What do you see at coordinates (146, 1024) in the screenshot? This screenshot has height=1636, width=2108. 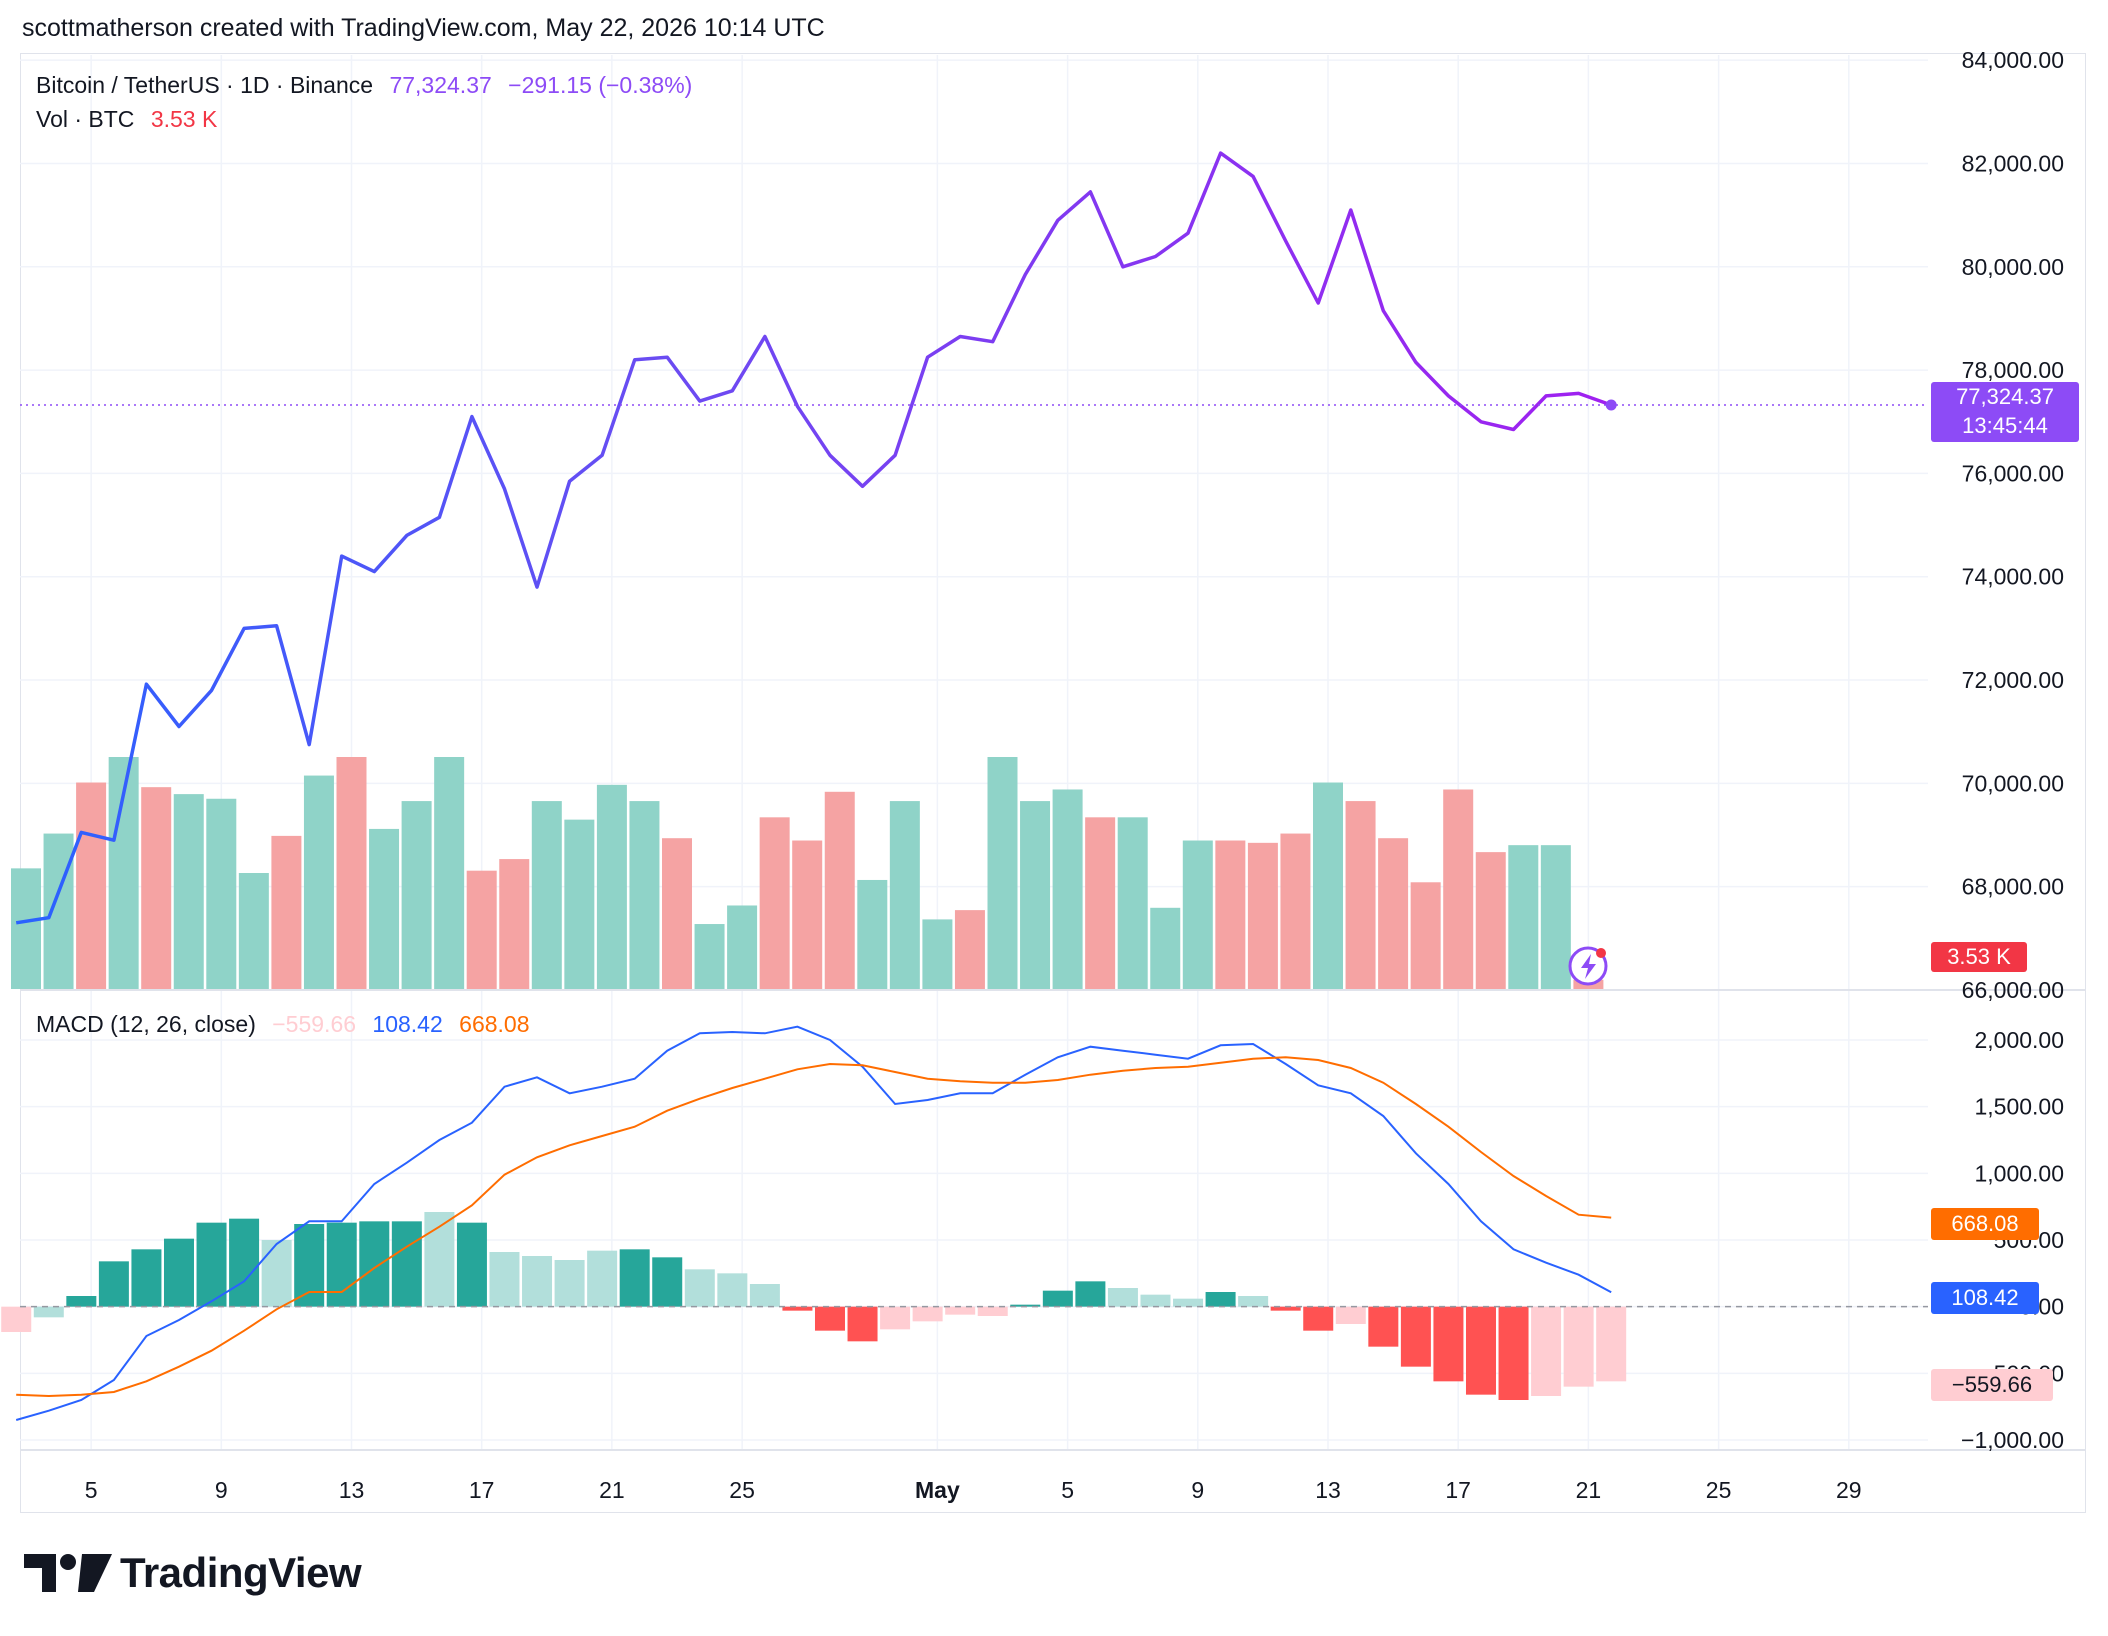 I see `macd-title: MACD (12, 26, close)` at bounding box center [146, 1024].